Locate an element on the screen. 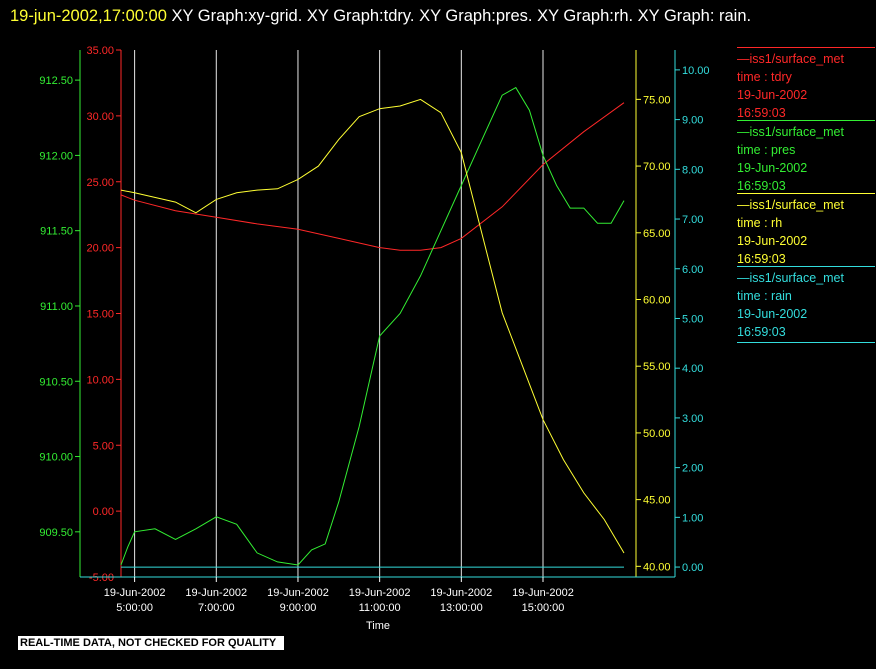 This screenshot has width=876, height=669. legend-variable: time : rain is located at coordinates (764, 296).